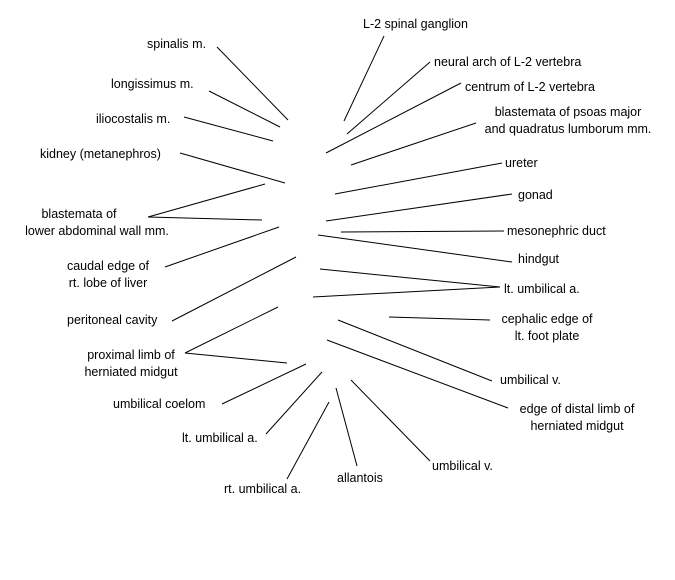 The height and width of the screenshot is (580, 675). What do you see at coordinates (577, 409) in the screenshot?
I see `label-distal-line1: edge of distal limb of` at bounding box center [577, 409].